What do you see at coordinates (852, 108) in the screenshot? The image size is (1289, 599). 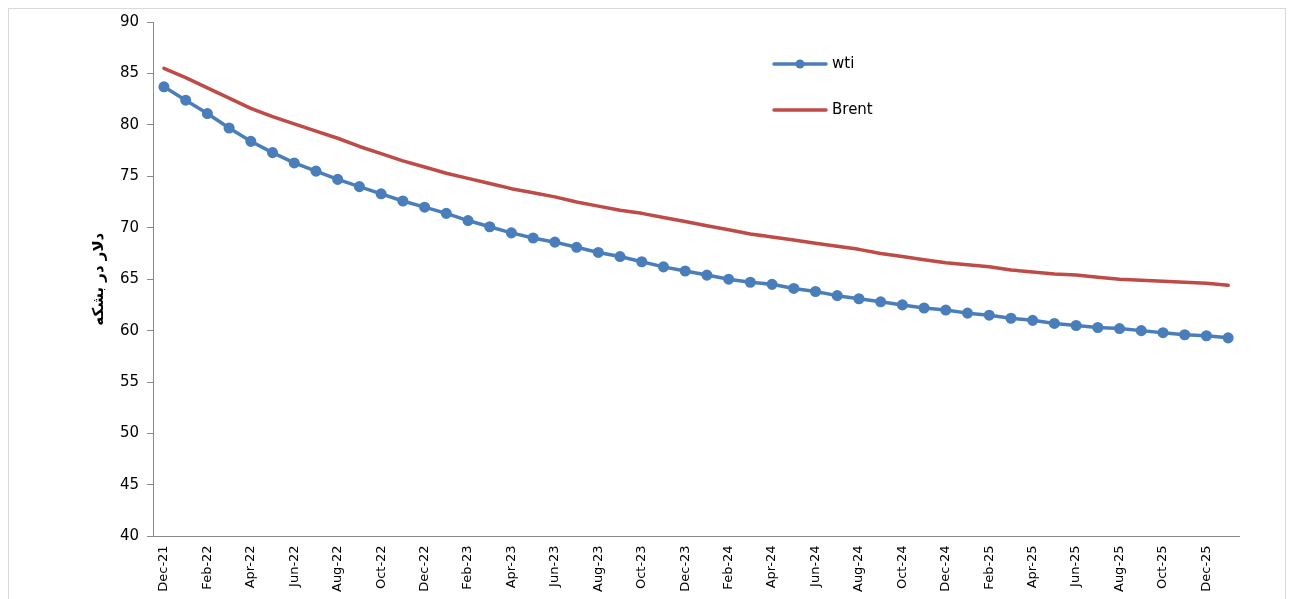 I see `legend-label: Brent` at bounding box center [852, 108].